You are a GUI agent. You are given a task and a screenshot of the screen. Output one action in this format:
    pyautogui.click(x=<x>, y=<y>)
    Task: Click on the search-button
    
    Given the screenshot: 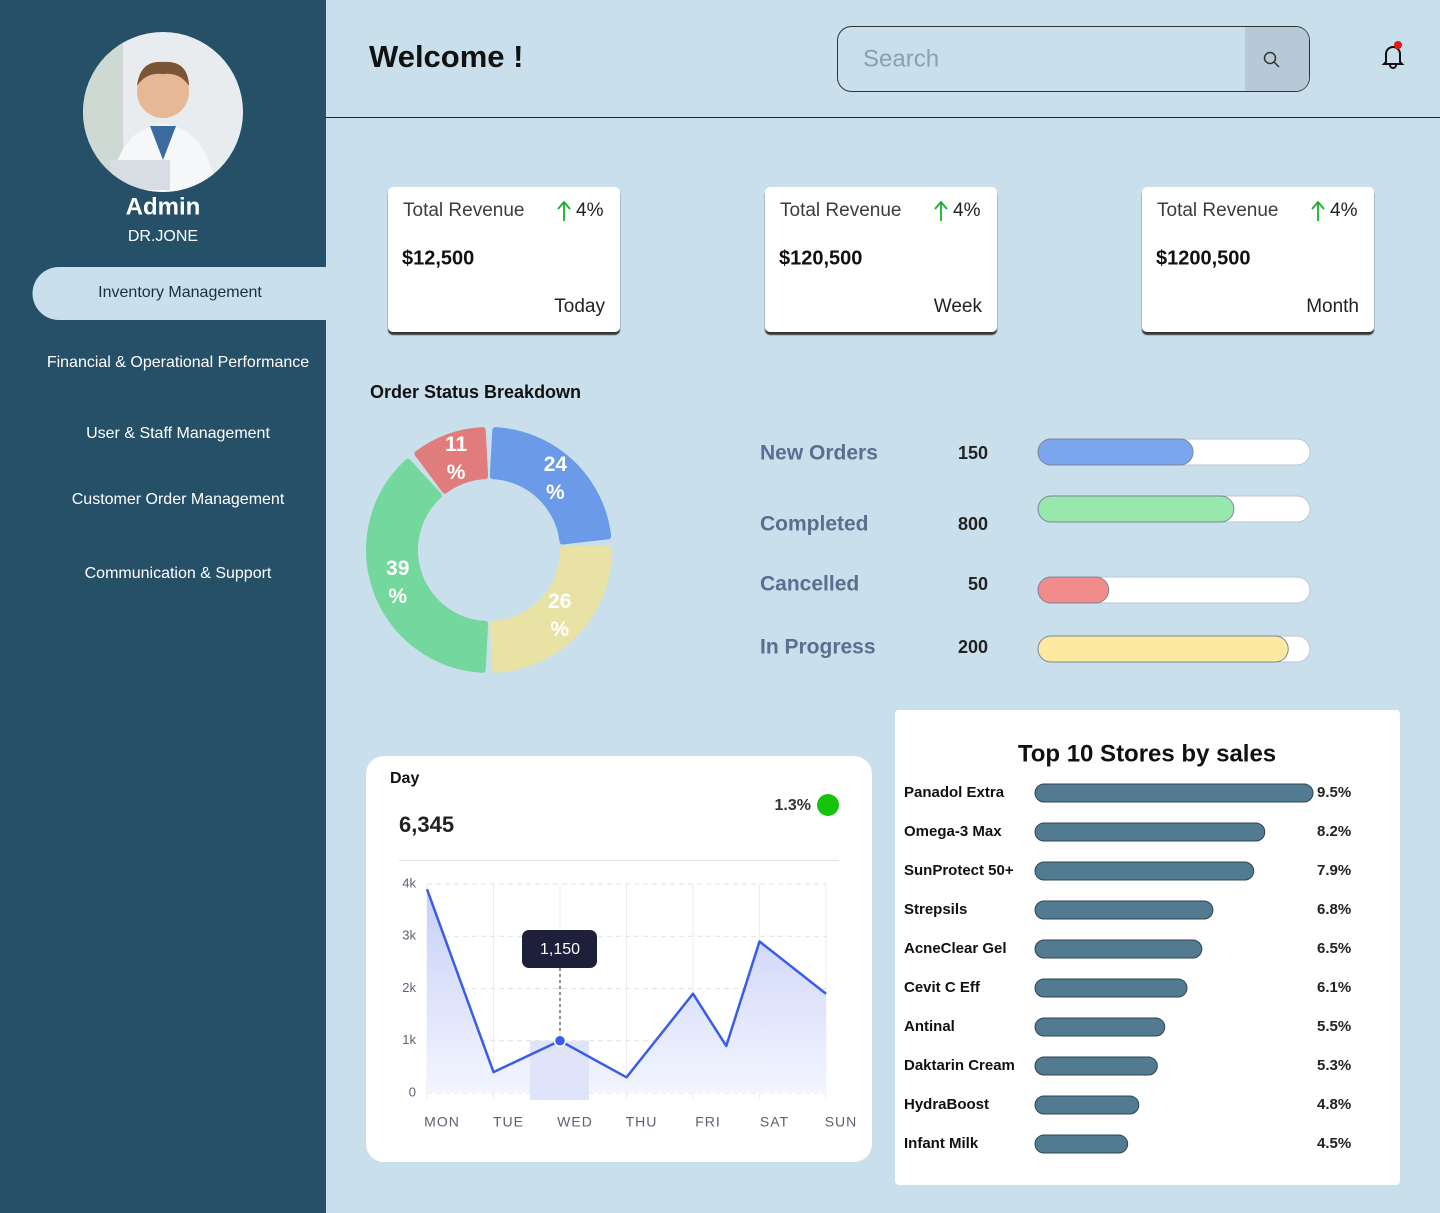 What is the action you would take?
    pyautogui.click(x=1277, y=59)
    